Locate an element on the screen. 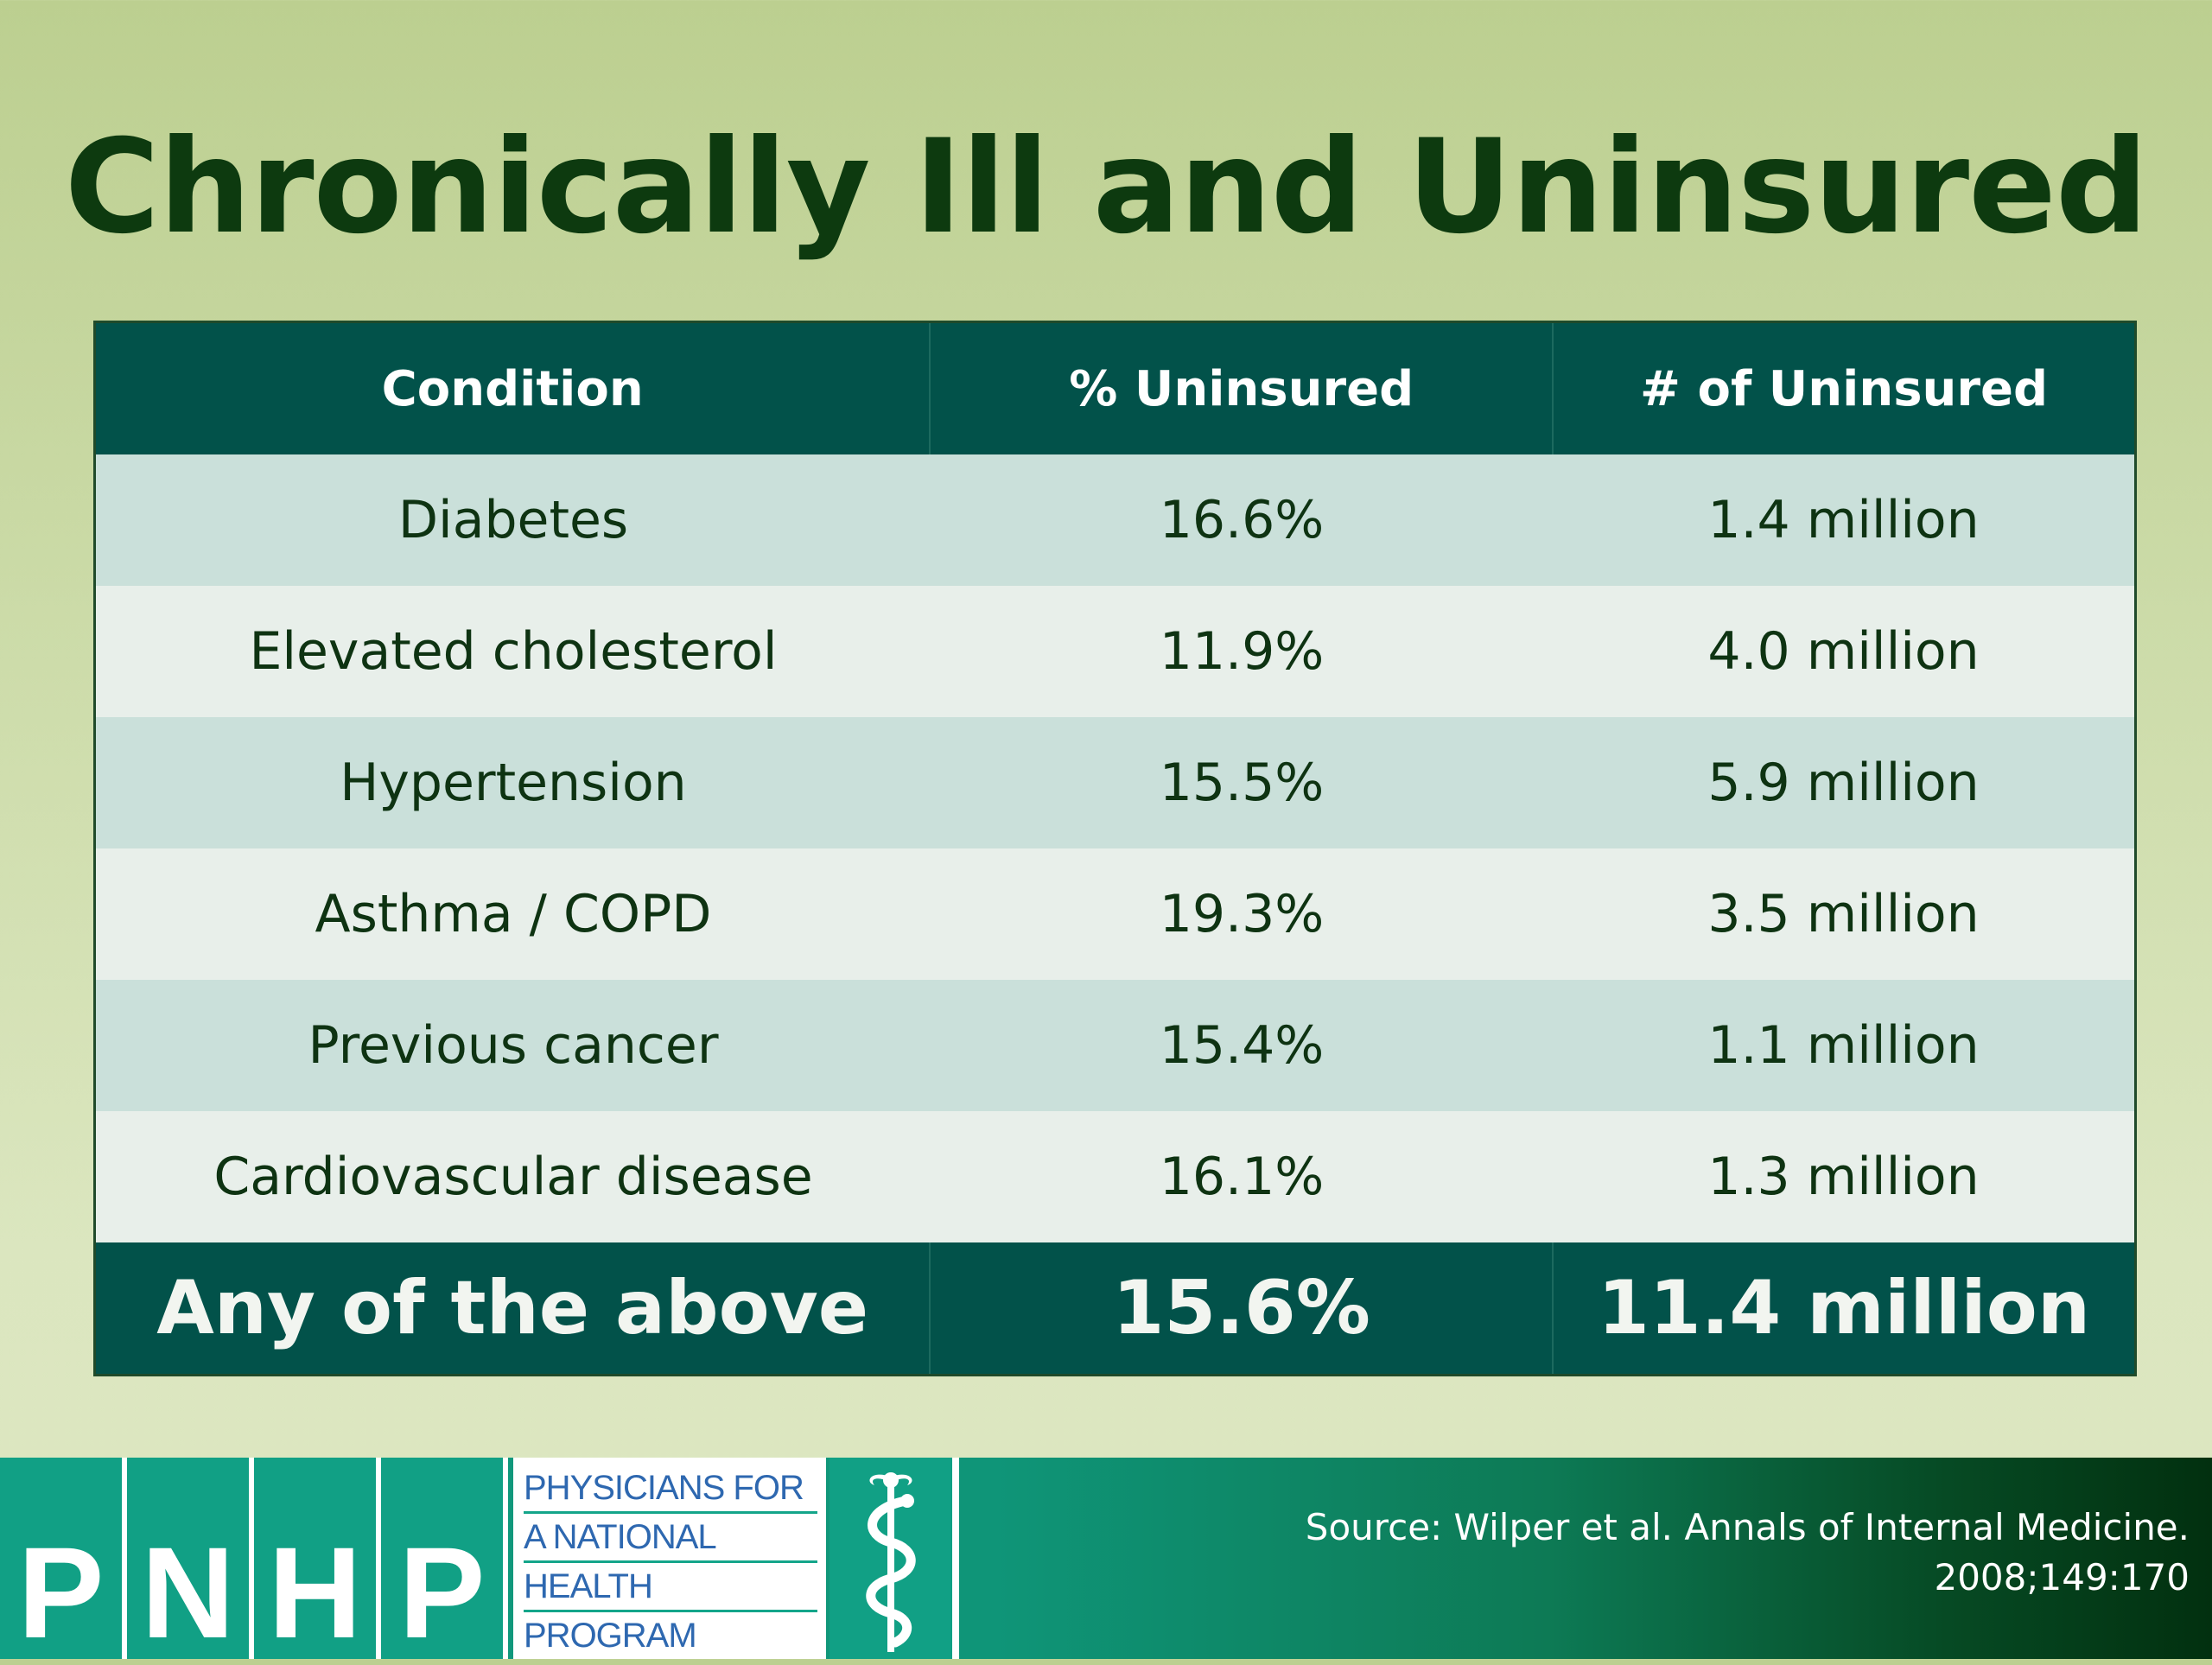  total-number: 11.4 million is located at coordinates (1844, 1308).